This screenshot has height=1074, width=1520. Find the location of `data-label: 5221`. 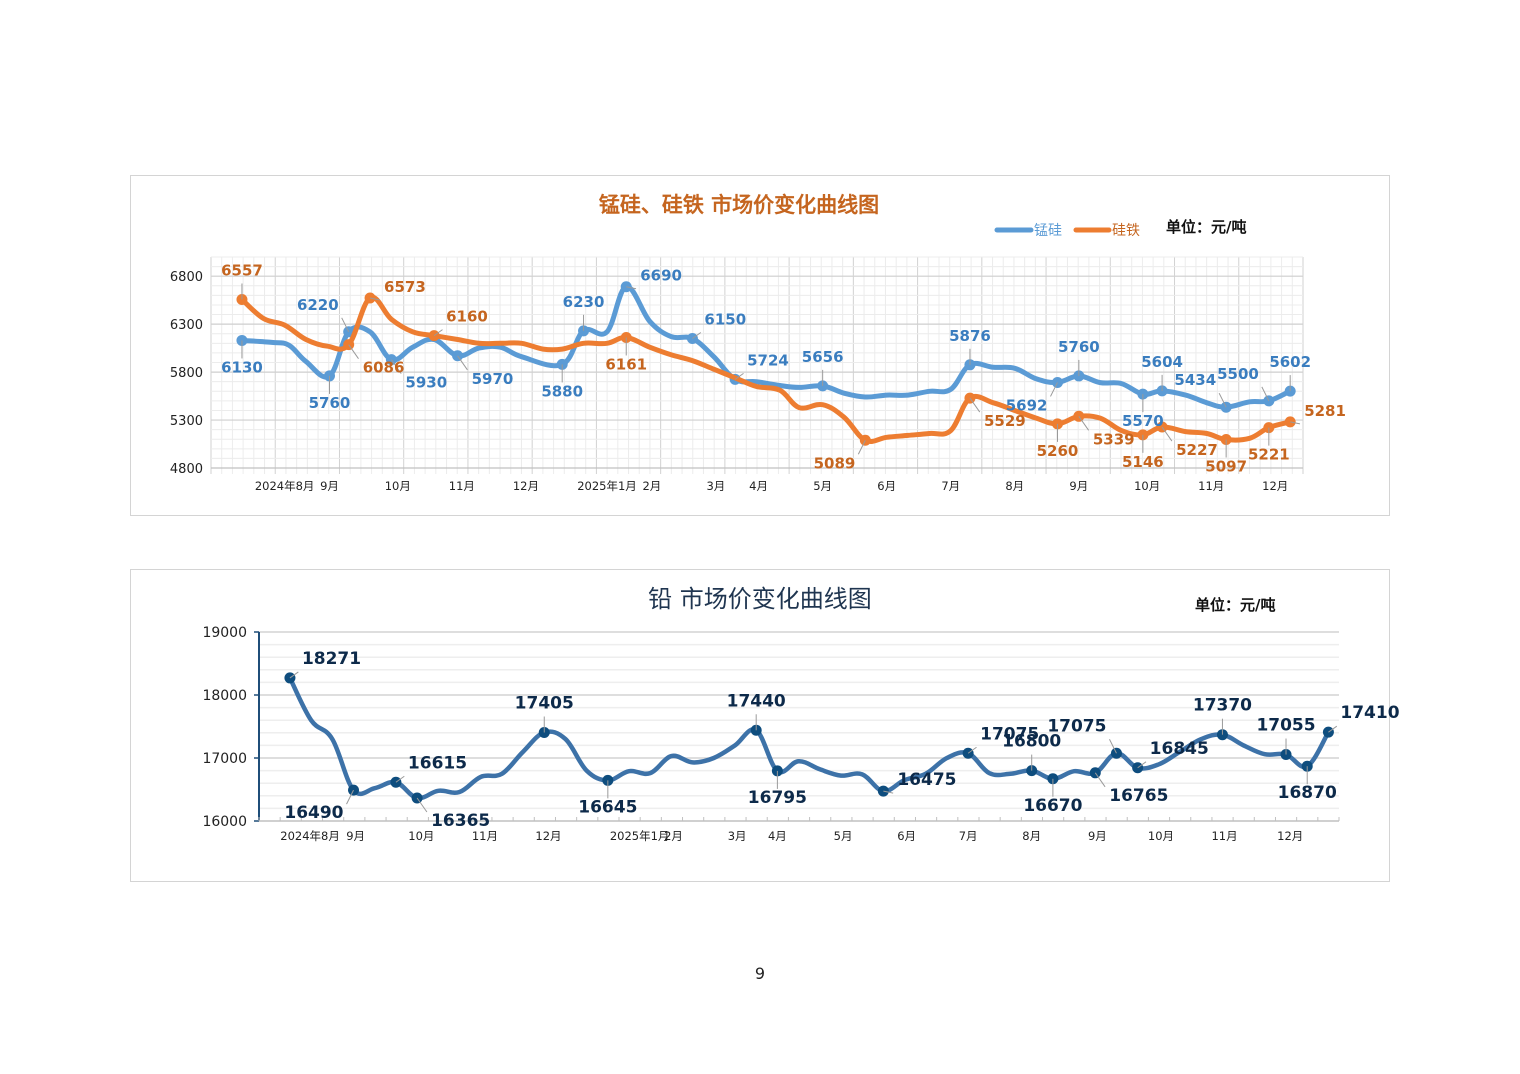

data-label: 5221 is located at coordinates (1269, 455).